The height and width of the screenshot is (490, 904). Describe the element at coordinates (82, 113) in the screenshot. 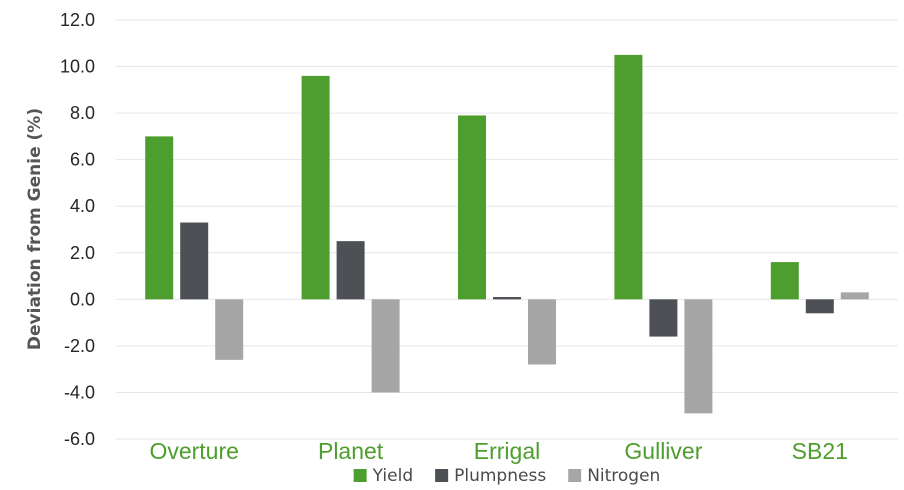

I see `y-tick-label: 8.0` at that location.